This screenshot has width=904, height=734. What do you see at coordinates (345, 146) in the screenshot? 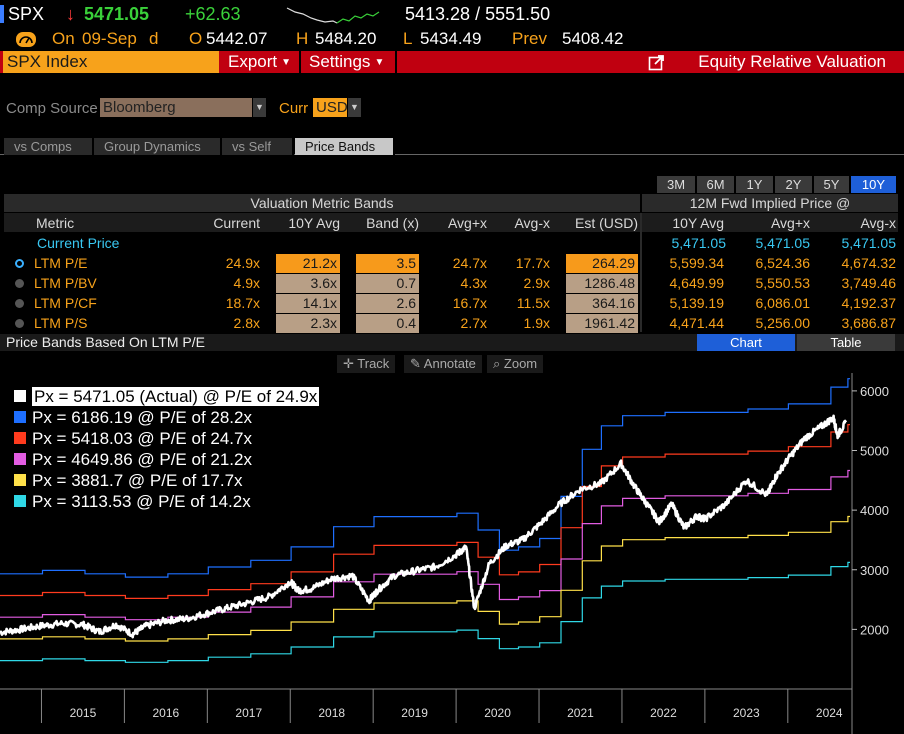
I see `tab-price-bands: Price Bands` at bounding box center [345, 146].